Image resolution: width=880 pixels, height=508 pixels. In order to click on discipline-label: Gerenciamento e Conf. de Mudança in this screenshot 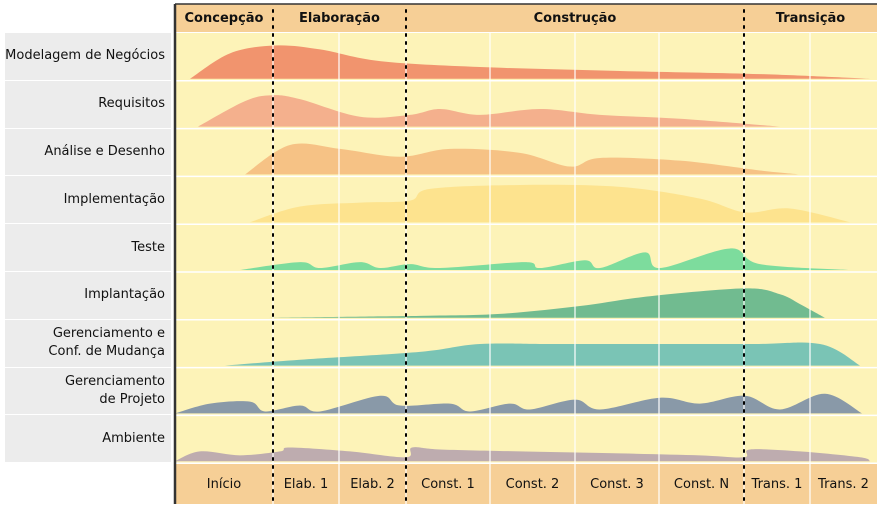, I will do `click(88, 343)`.